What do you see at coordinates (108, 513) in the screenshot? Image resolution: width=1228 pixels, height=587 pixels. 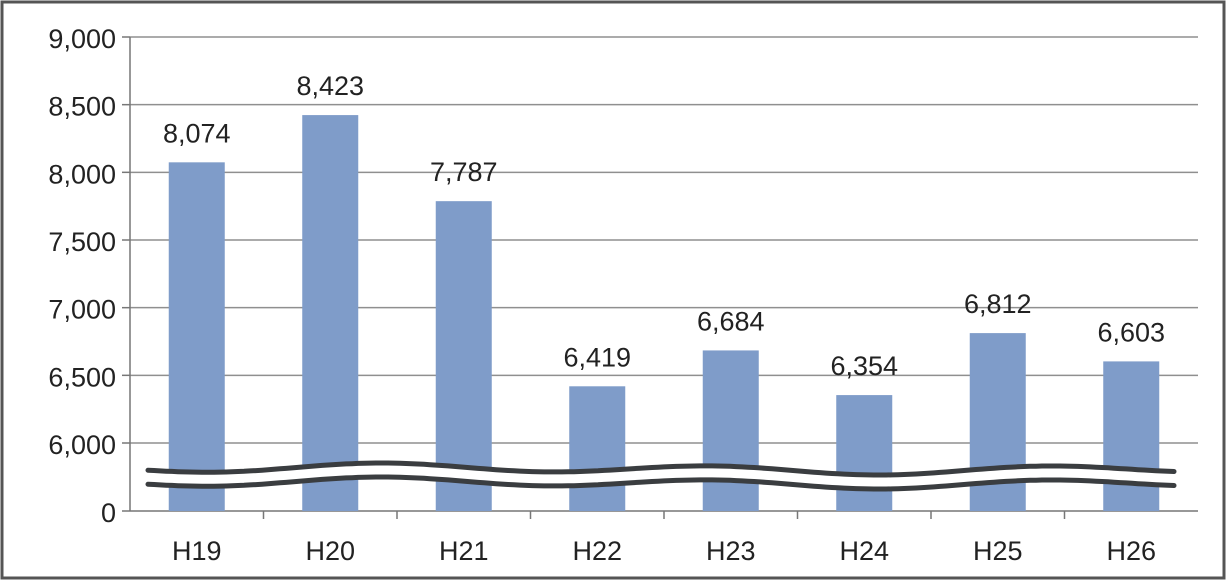 I see `y-tick-label: 0` at bounding box center [108, 513].